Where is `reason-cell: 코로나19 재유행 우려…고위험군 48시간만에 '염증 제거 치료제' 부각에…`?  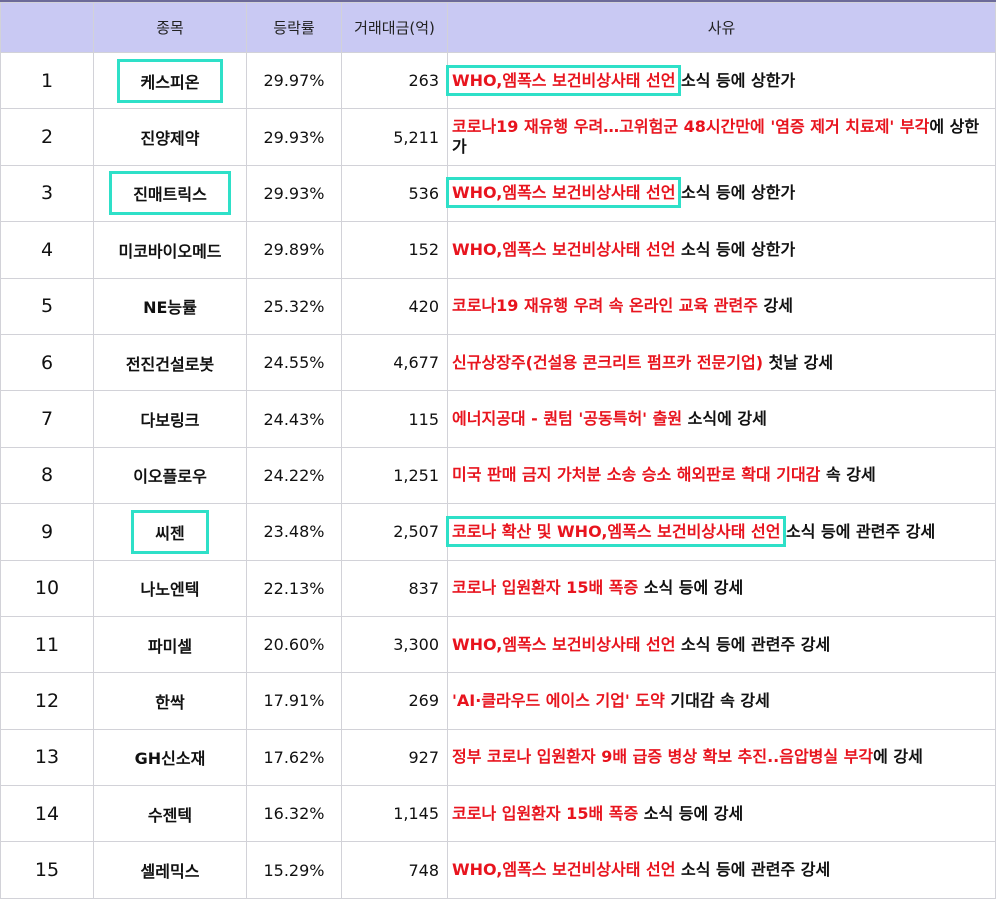 reason-cell: 코로나19 재유행 우려…고위험군 48시간만에 '염증 제거 치료제' 부각에… is located at coordinates (721, 137).